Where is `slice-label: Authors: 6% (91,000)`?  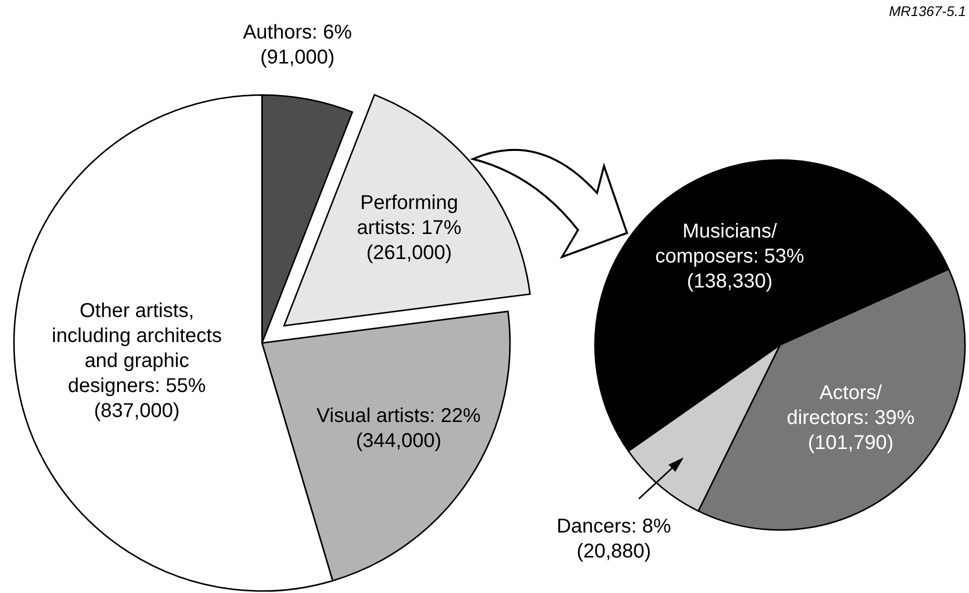
slice-label: Authors: 6% (91,000) is located at coordinates (297, 45).